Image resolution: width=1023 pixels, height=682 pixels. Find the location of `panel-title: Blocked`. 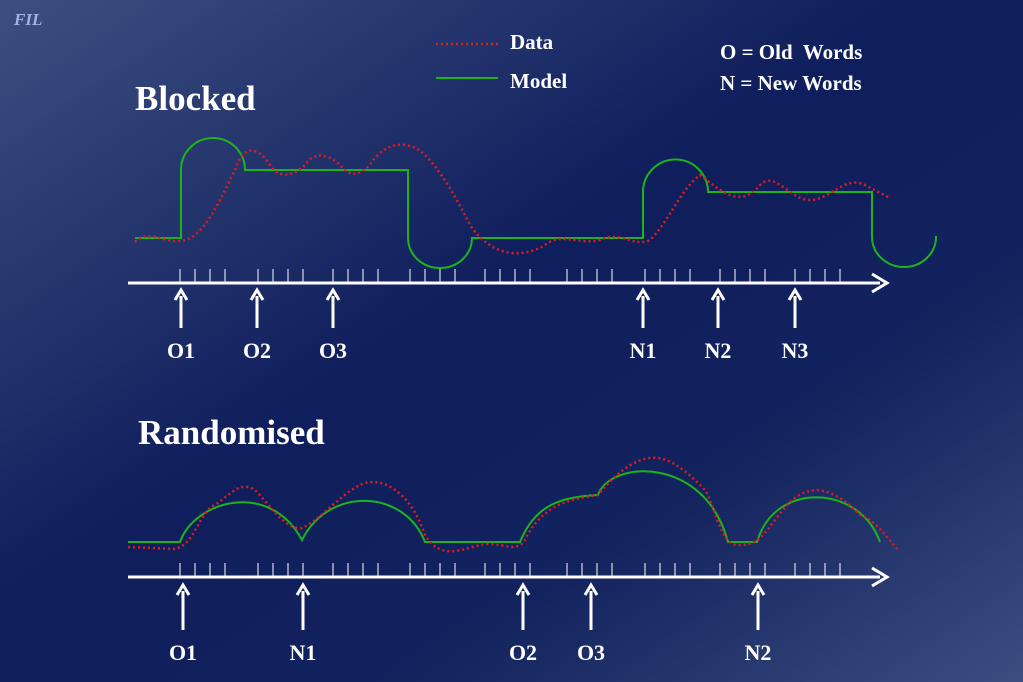

panel-title: Blocked is located at coordinates (195, 98).